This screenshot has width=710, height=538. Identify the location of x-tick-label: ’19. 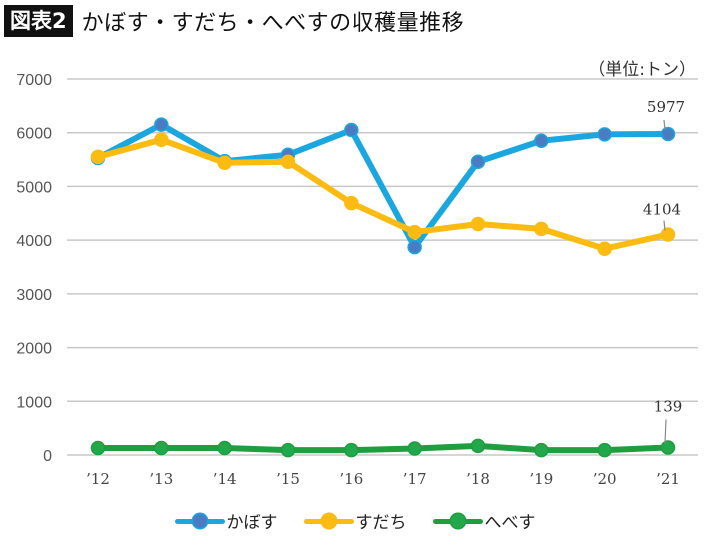
(541, 479).